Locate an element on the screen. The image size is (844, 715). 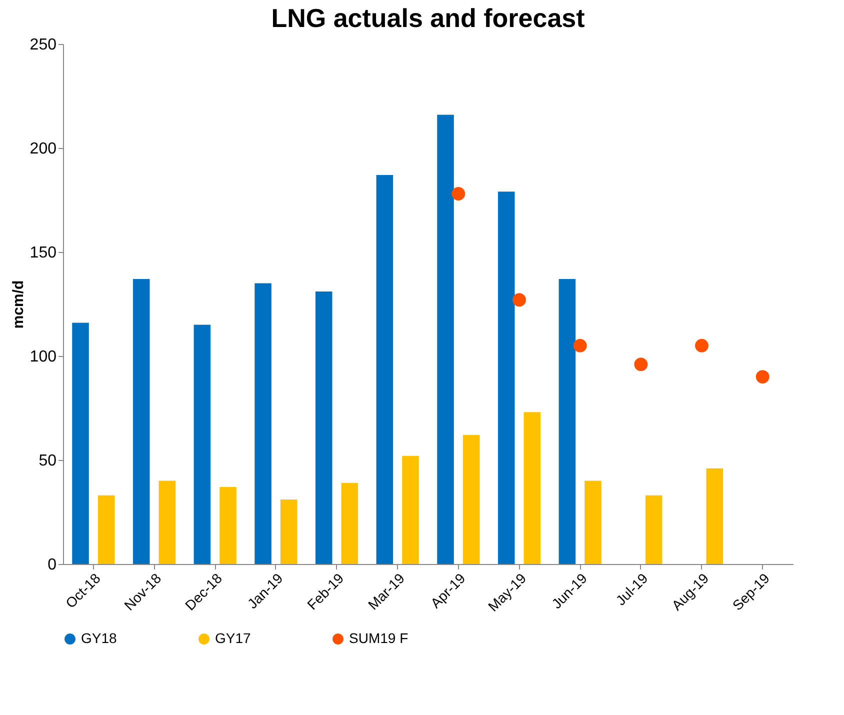
y-tick-label: 150 is located at coordinates (43, 253).